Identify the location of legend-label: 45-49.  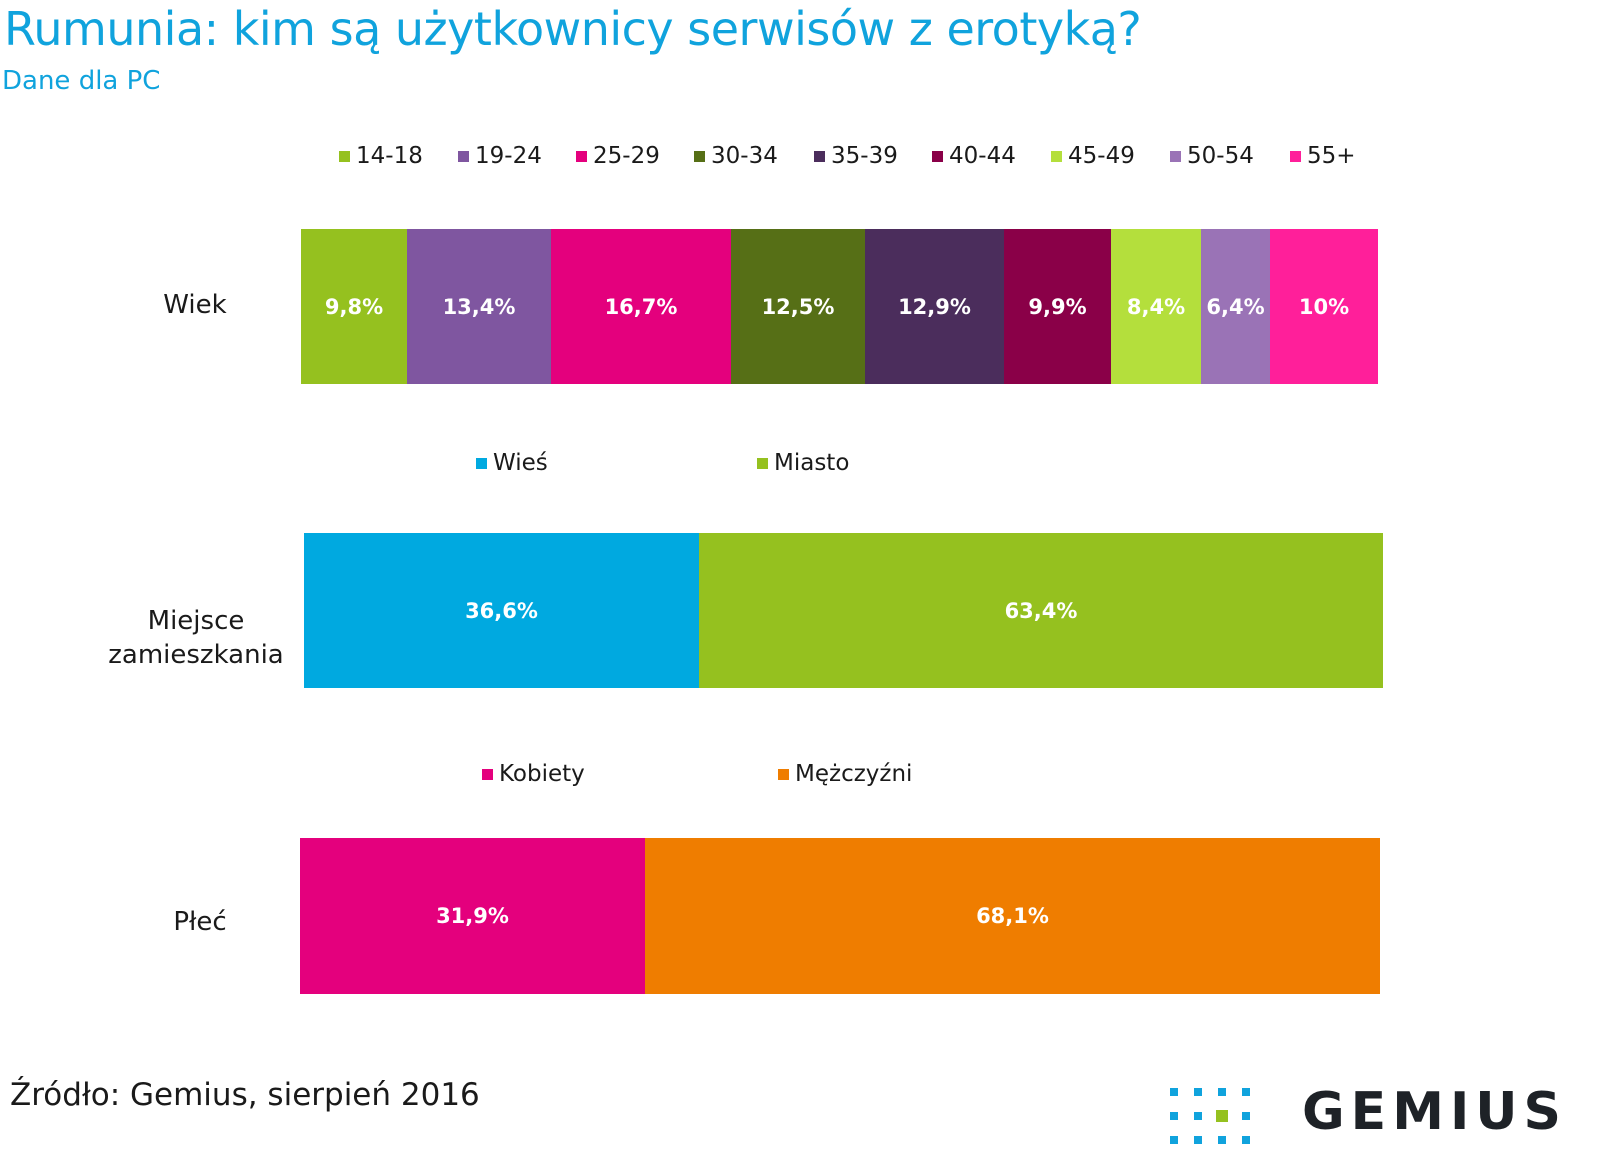
(1101, 156).